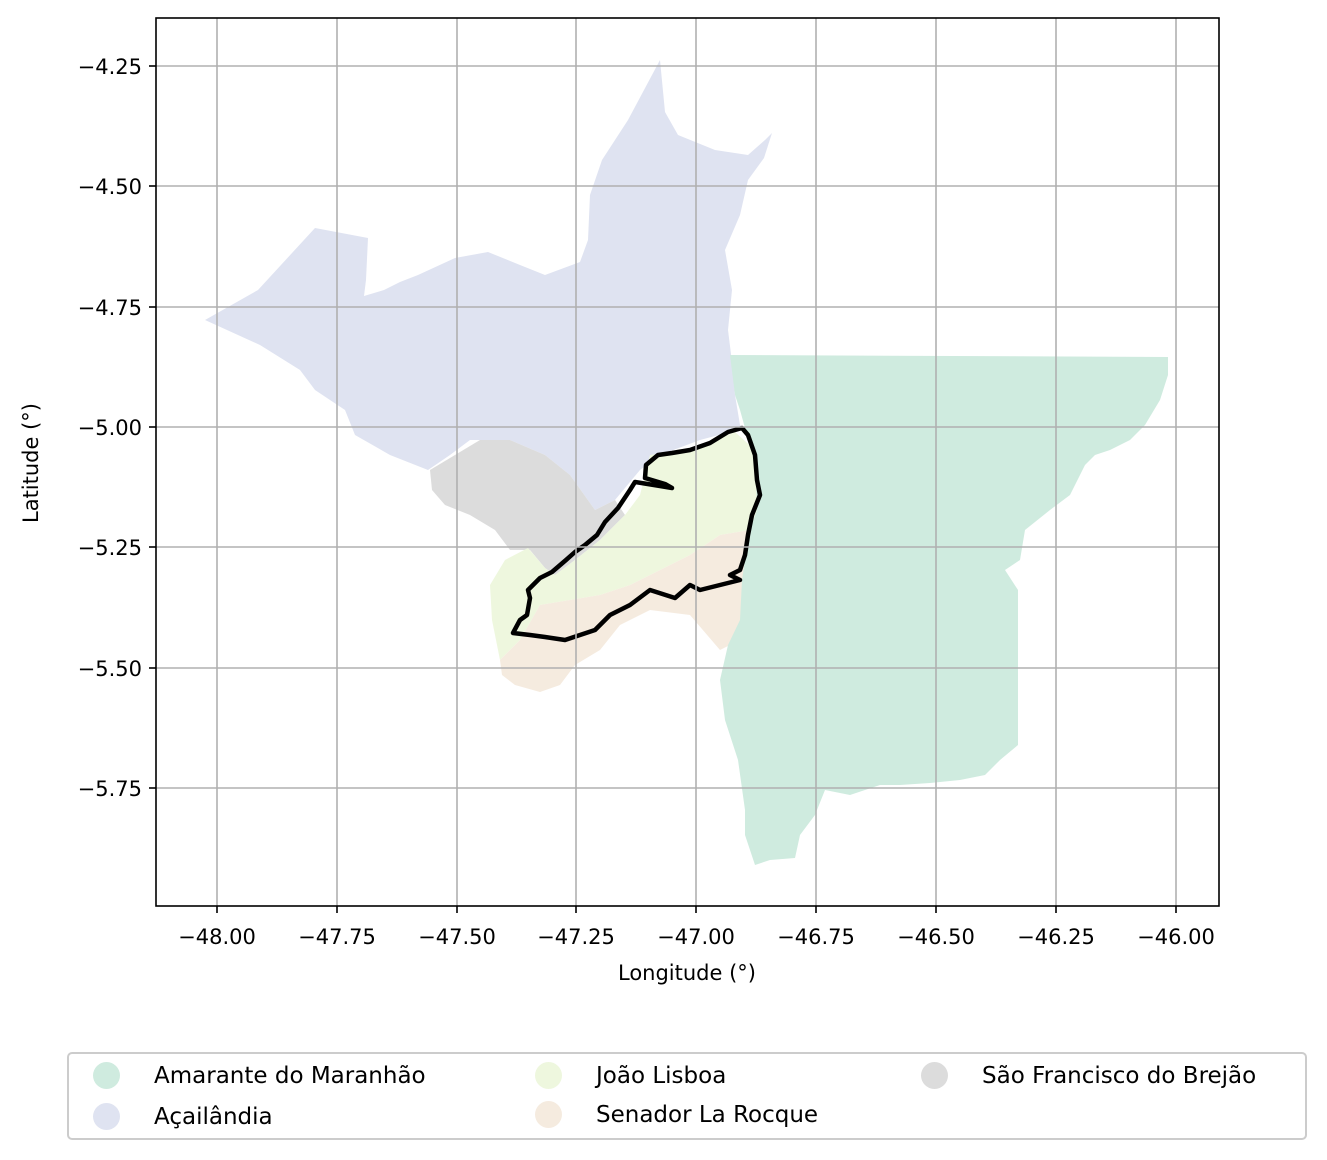  I want to click on legend-item-amarante-do-maranhao: Amarante do Maranhão, so click(259, 1075).